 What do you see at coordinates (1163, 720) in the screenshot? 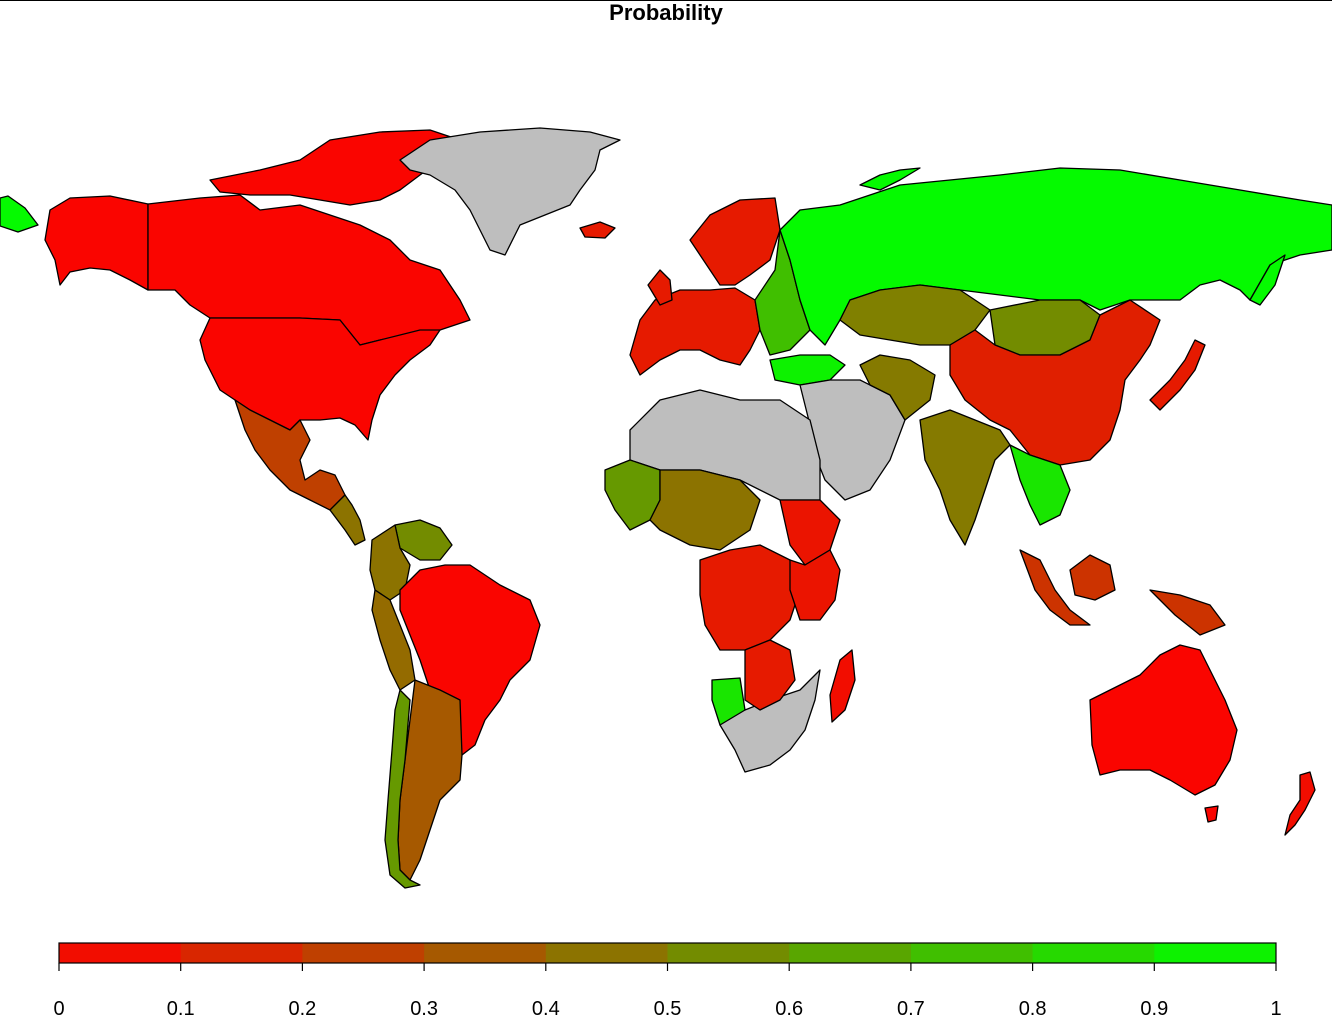
I see `region-australia` at bounding box center [1163, 720].